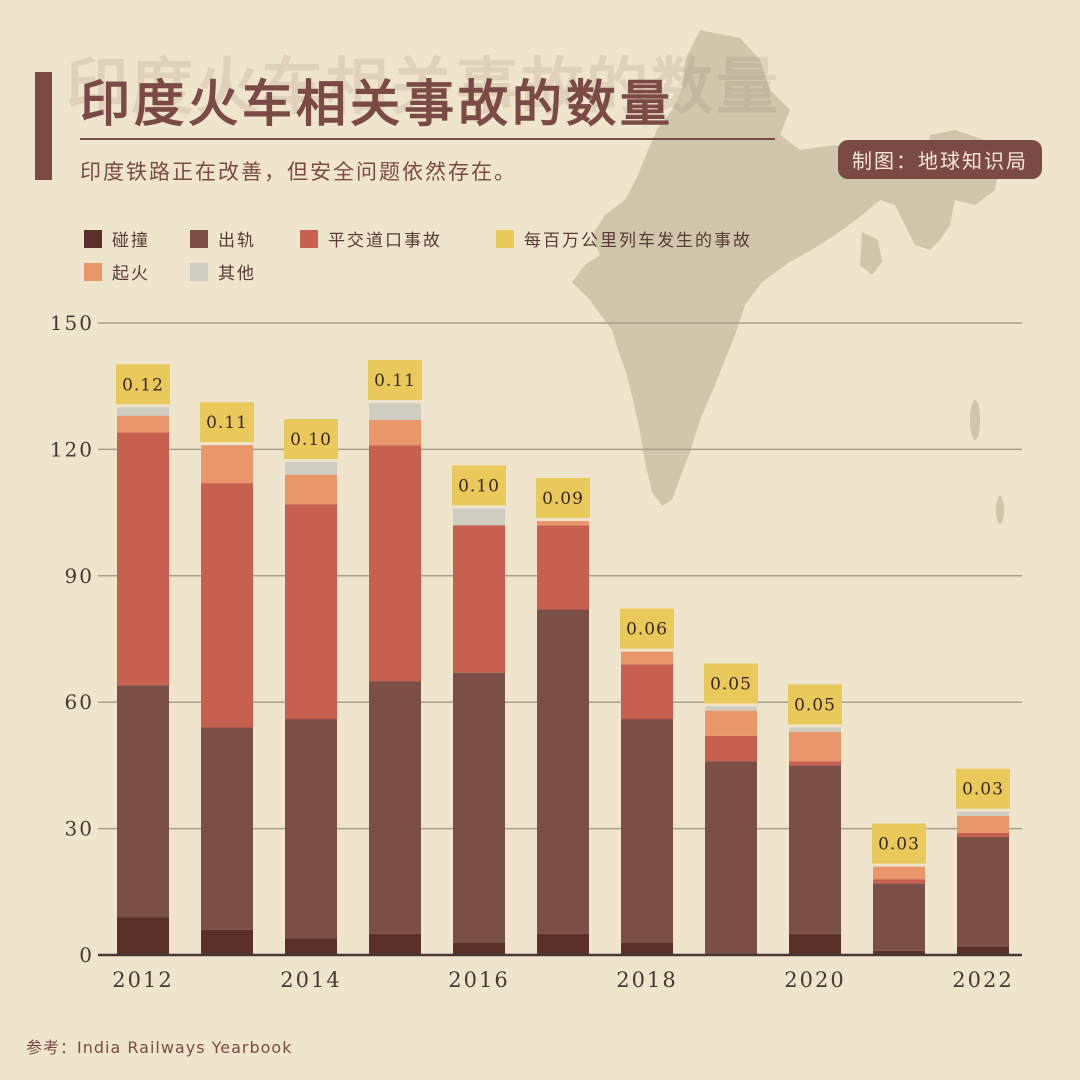 The width and height of the screenshot is (1080, 1080). I want to click on legend-item-fire: 起火, so click(117, 271).